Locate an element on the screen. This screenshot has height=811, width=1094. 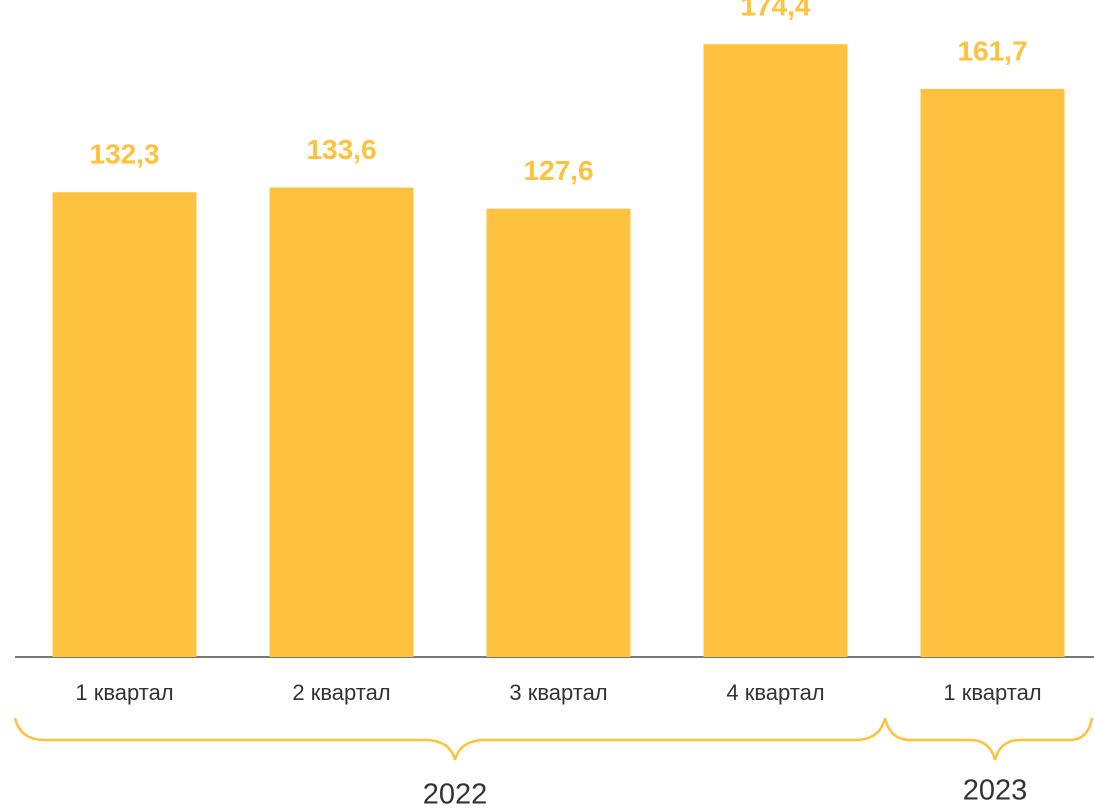
value-label: 133,6 is located at coordinates (341, 149).